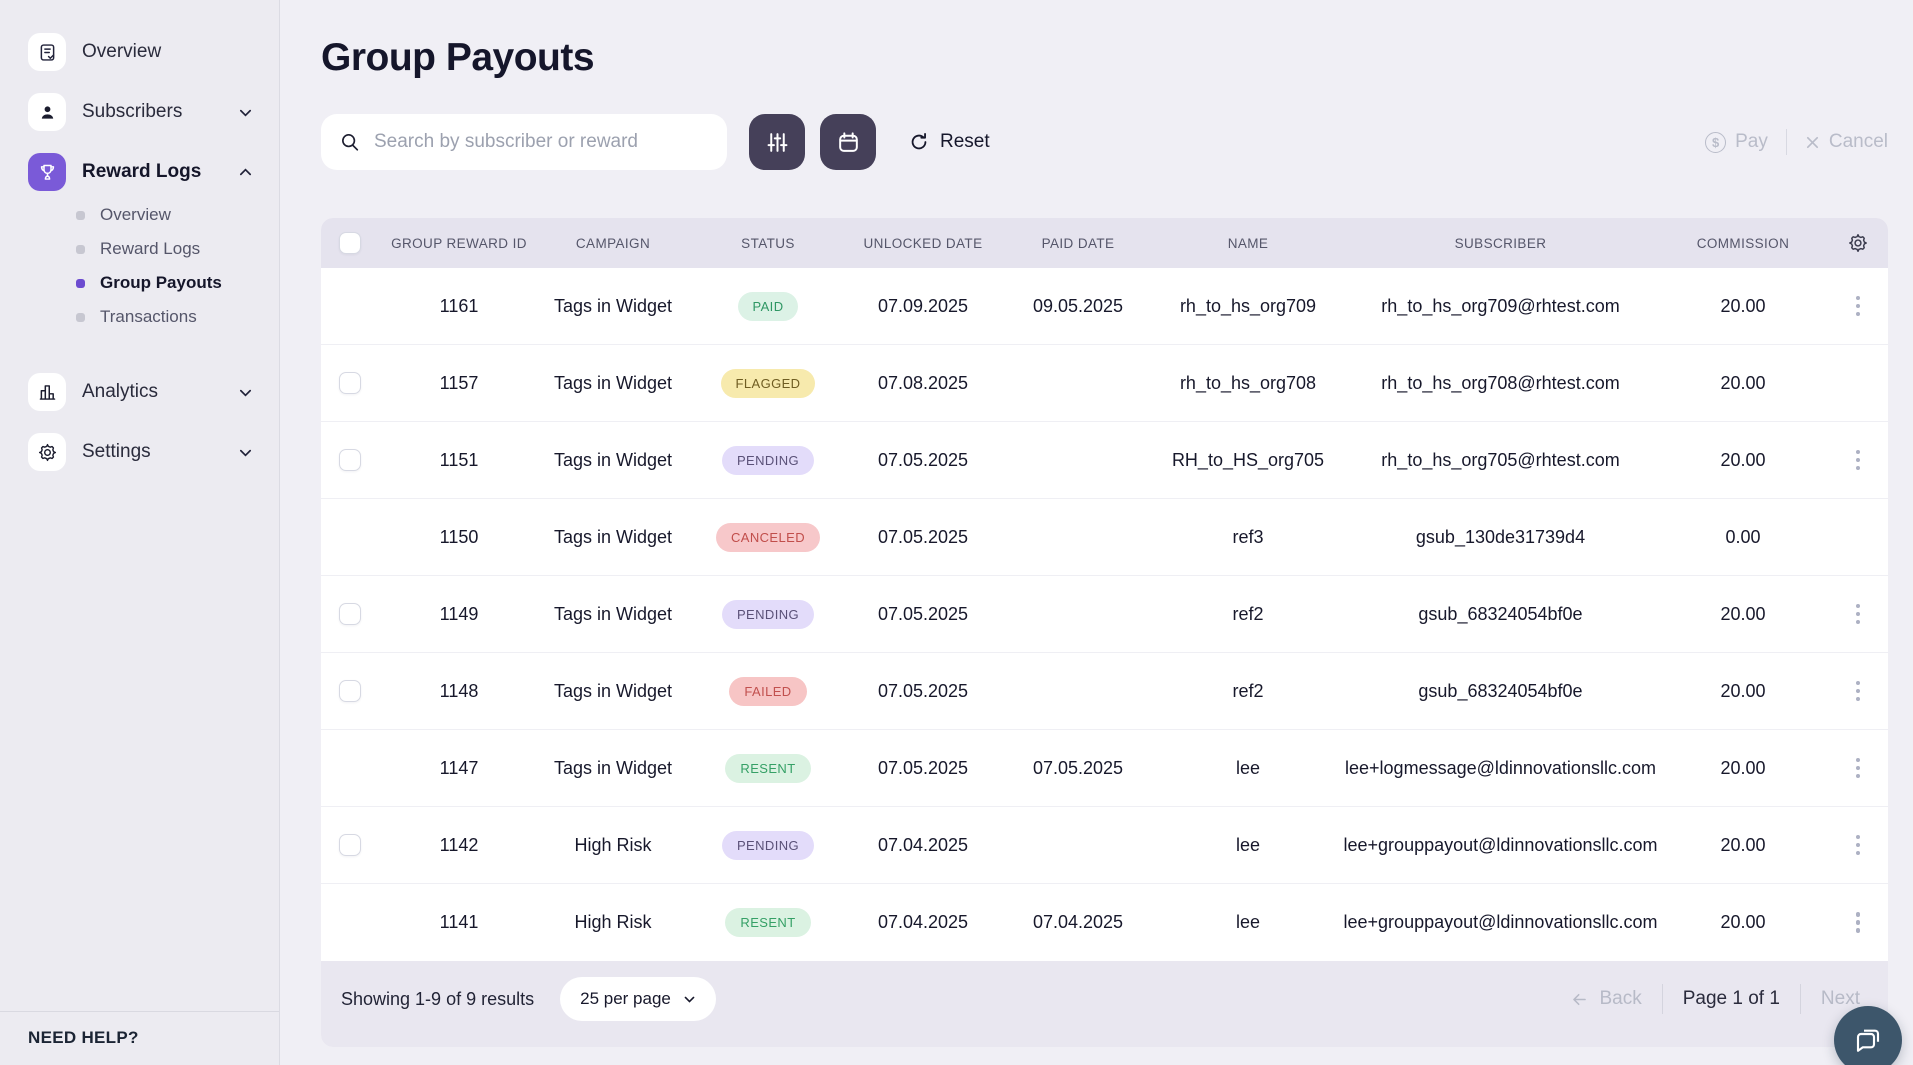  What do you see at coordinates (1078, 767) in the screenshot?
I see `cell-paid-date: 07.05.2025` at bounding box center [1078, 767].